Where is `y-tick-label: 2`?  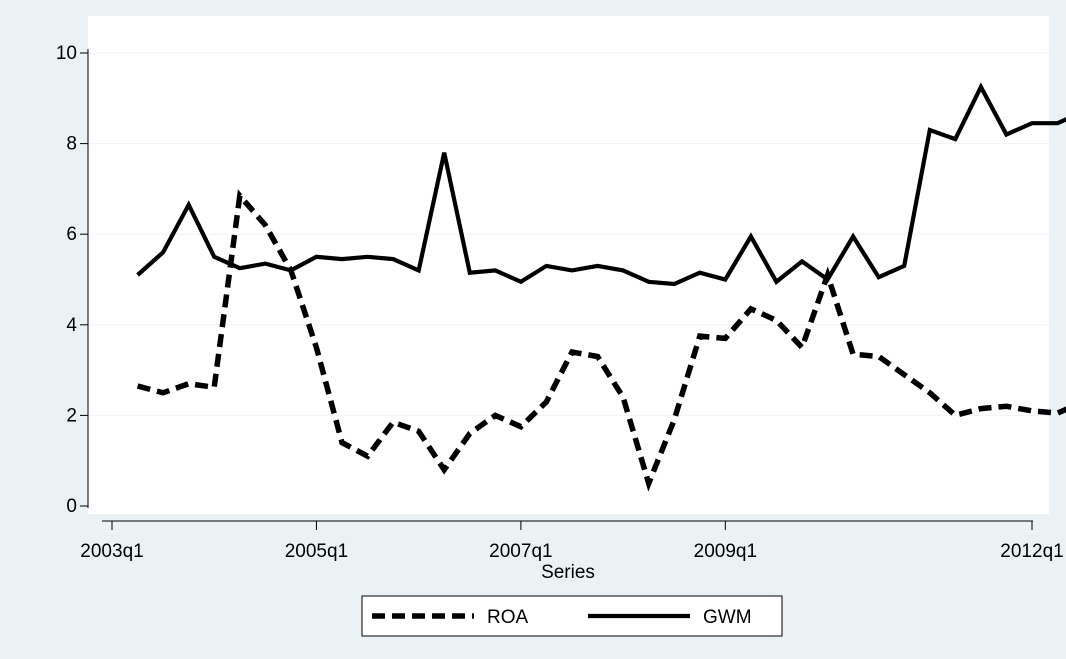 y-tick-label: 2 is located at coordinates (71, 415).